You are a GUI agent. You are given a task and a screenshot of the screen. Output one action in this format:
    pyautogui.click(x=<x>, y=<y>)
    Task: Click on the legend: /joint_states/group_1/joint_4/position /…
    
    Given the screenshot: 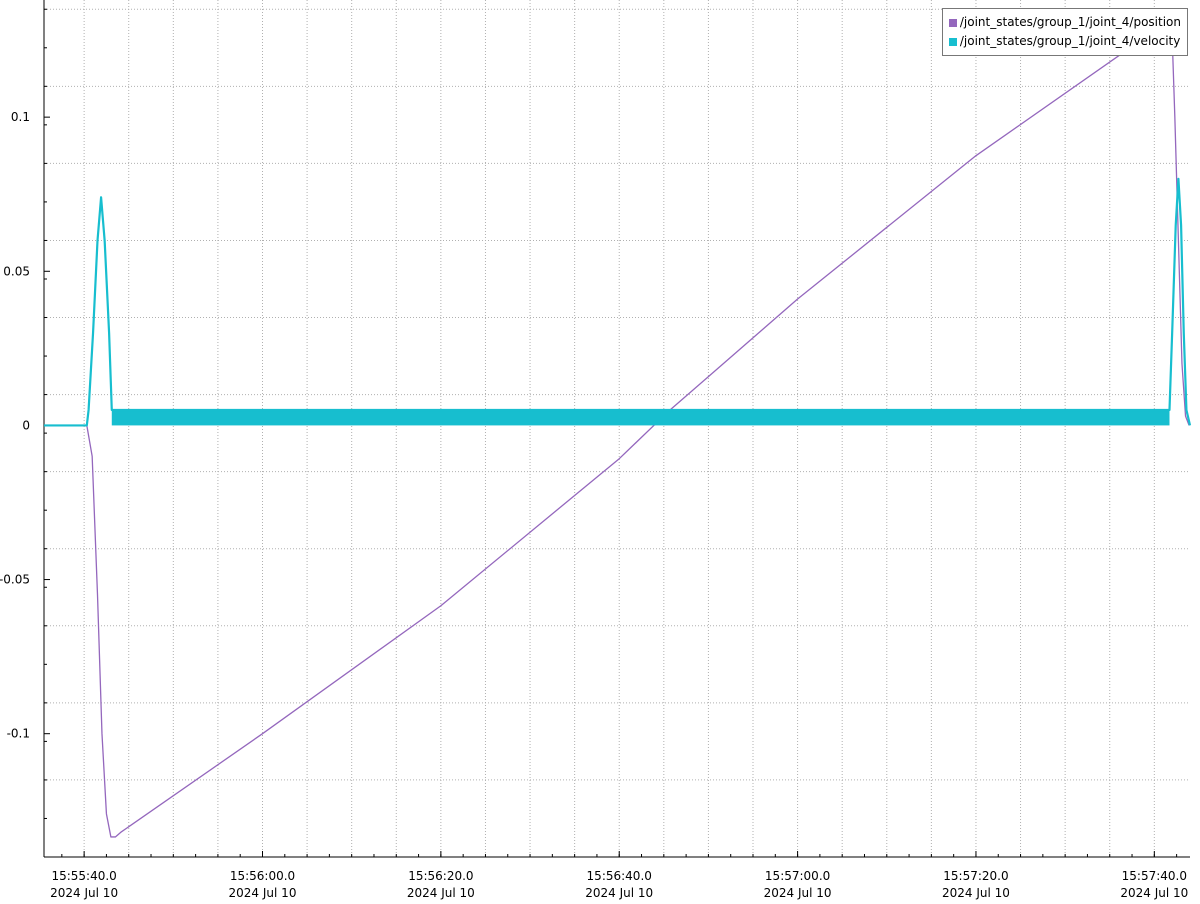 What is the action you would take?
    pyautogui.click(x=1064, y=32)
    